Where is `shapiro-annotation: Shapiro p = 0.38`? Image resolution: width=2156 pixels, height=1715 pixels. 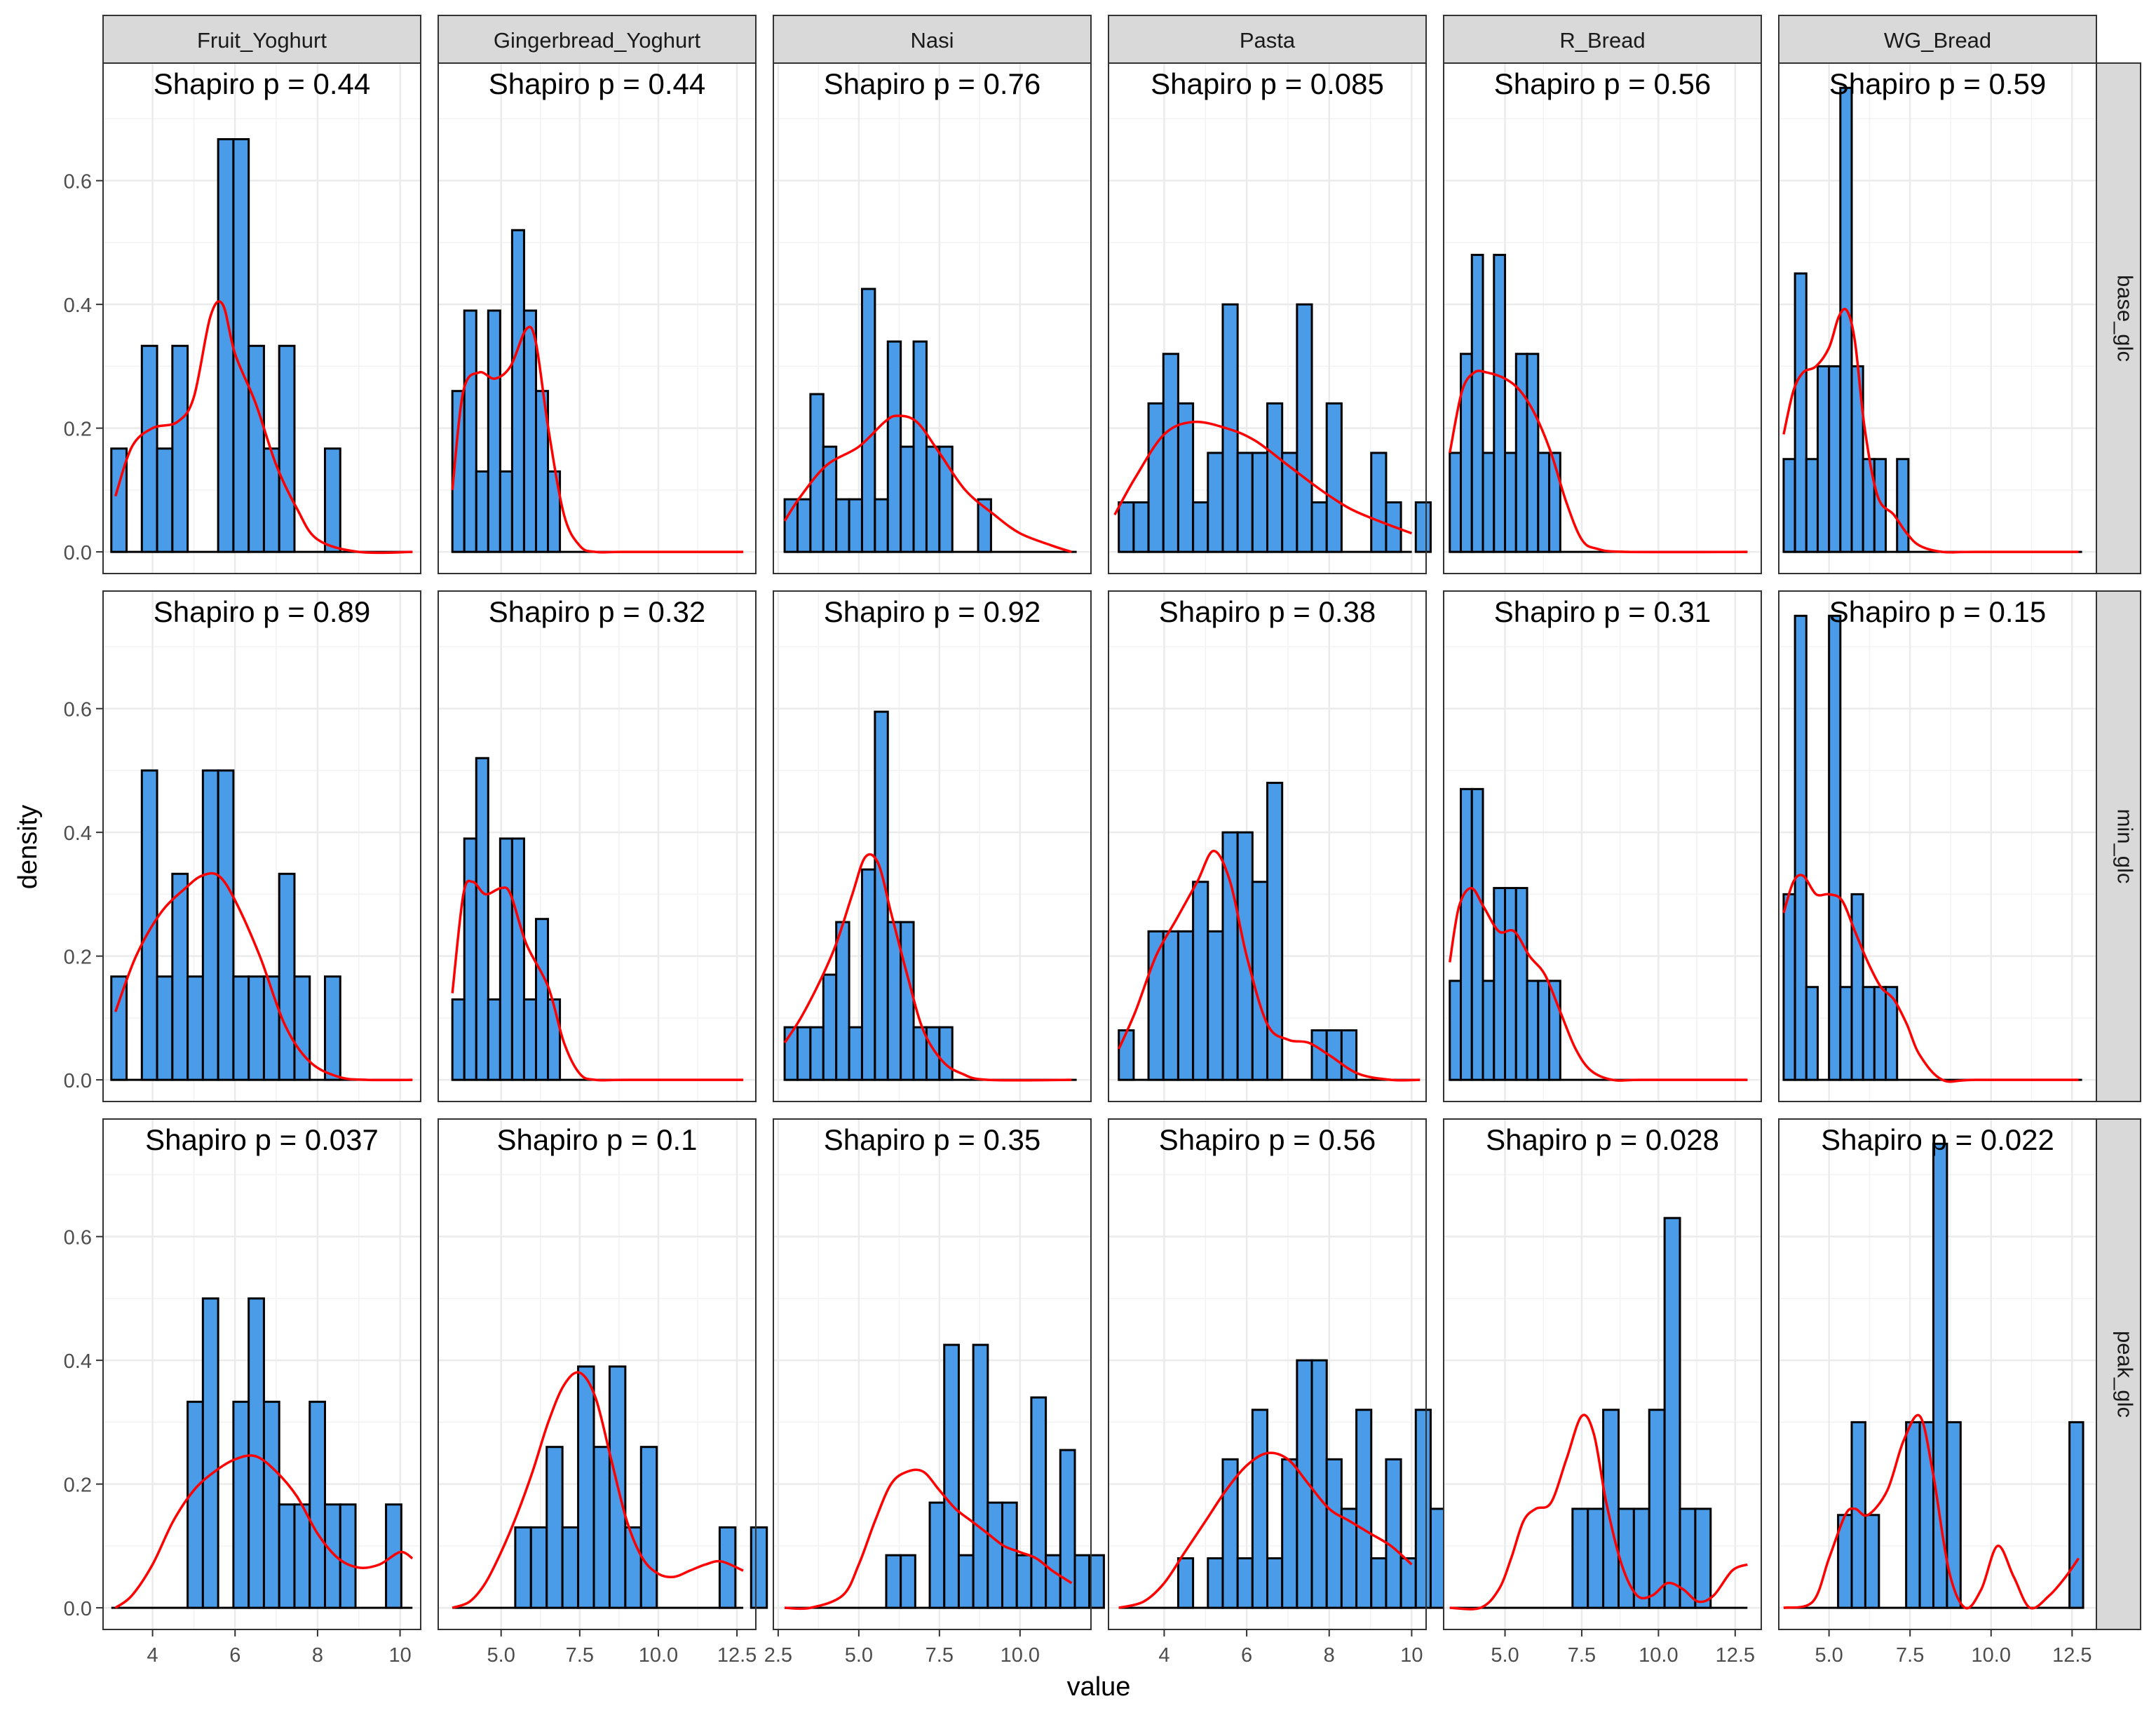
shapiro-annotation: Shapiro p = 0.38 is located at coordinates (1268, 611).